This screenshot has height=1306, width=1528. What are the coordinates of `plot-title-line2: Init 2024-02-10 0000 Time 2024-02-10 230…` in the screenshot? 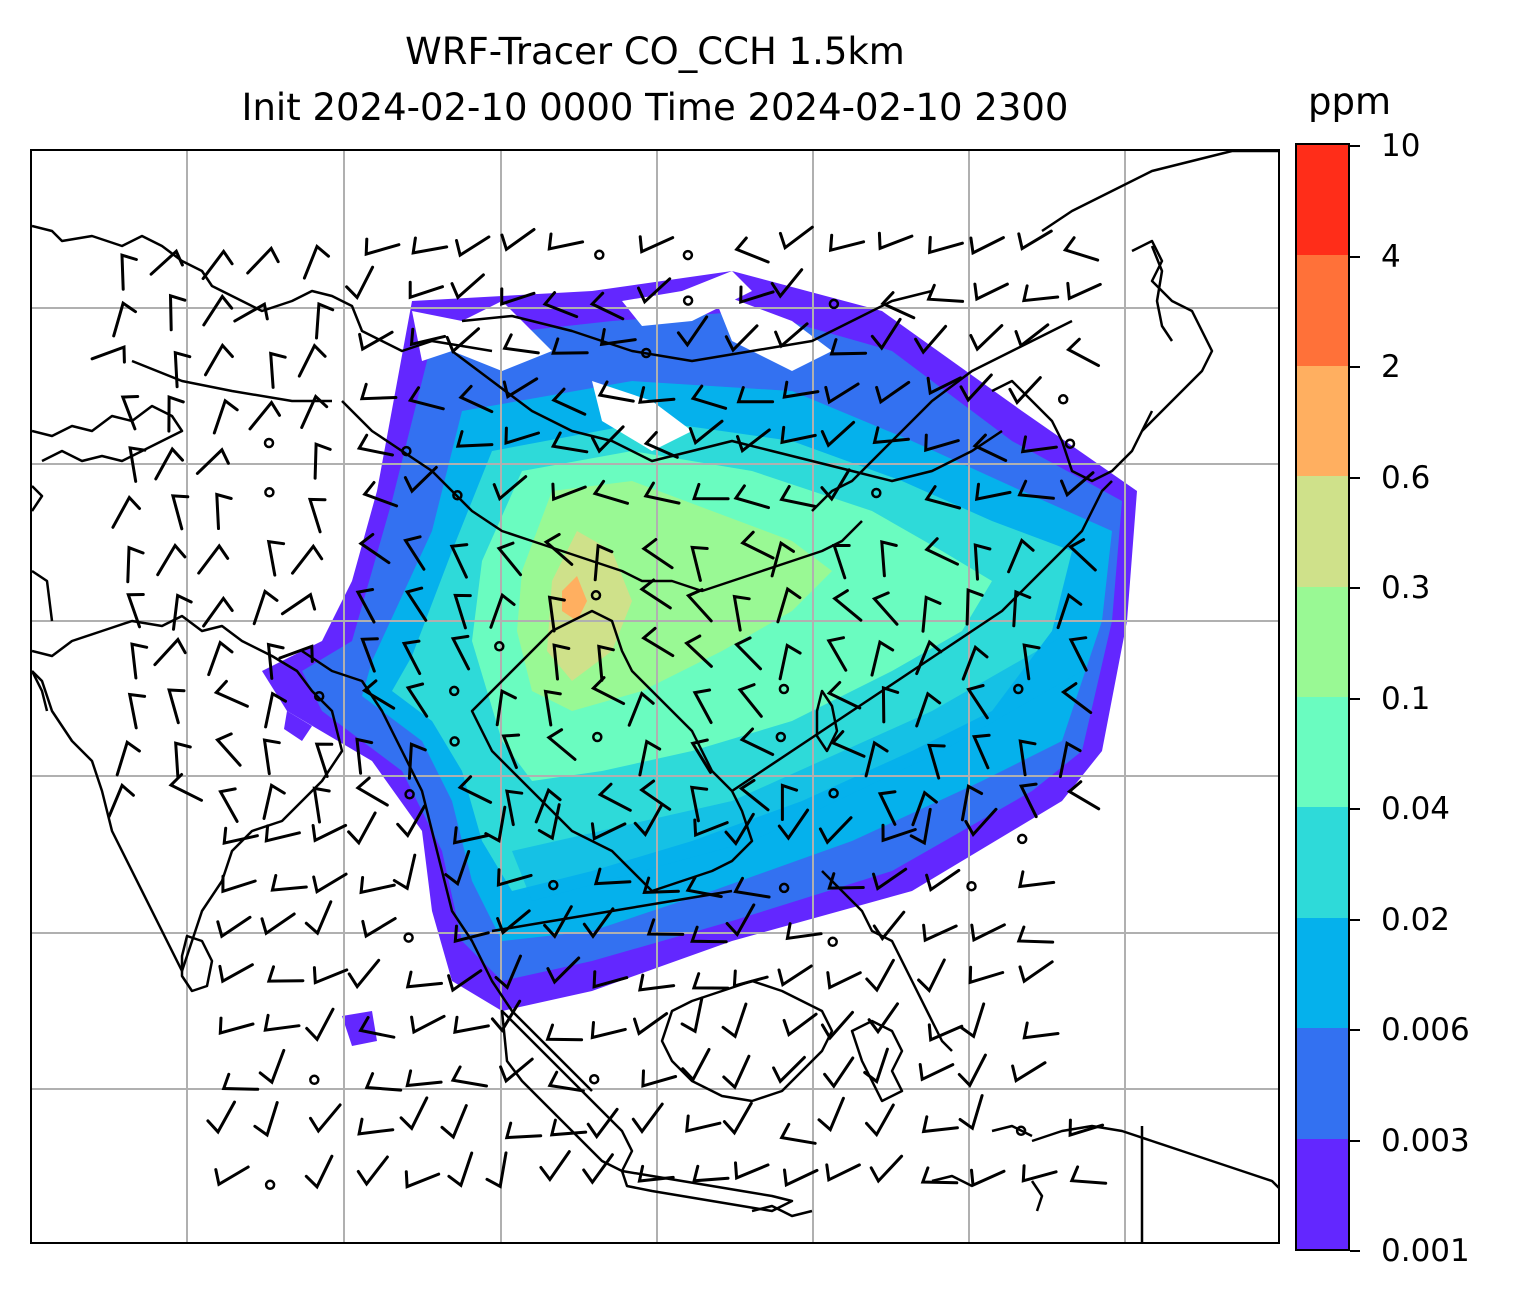 It's located at (655, 107).